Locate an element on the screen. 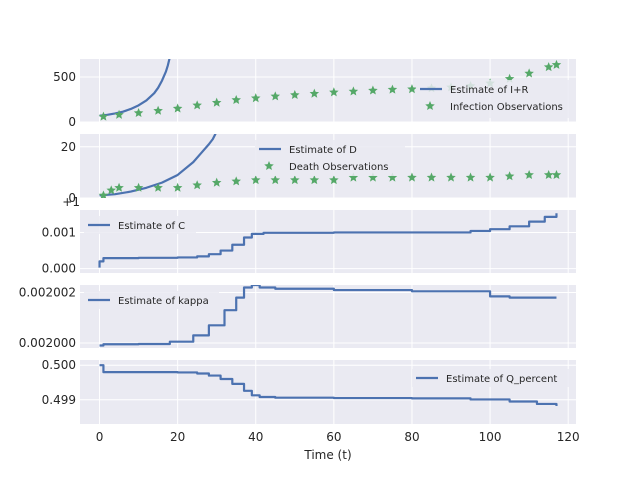 Image resolution: width=640 pixels, height=480 pixels. x-tick-label: 20 is located at coordinates (177, 437).